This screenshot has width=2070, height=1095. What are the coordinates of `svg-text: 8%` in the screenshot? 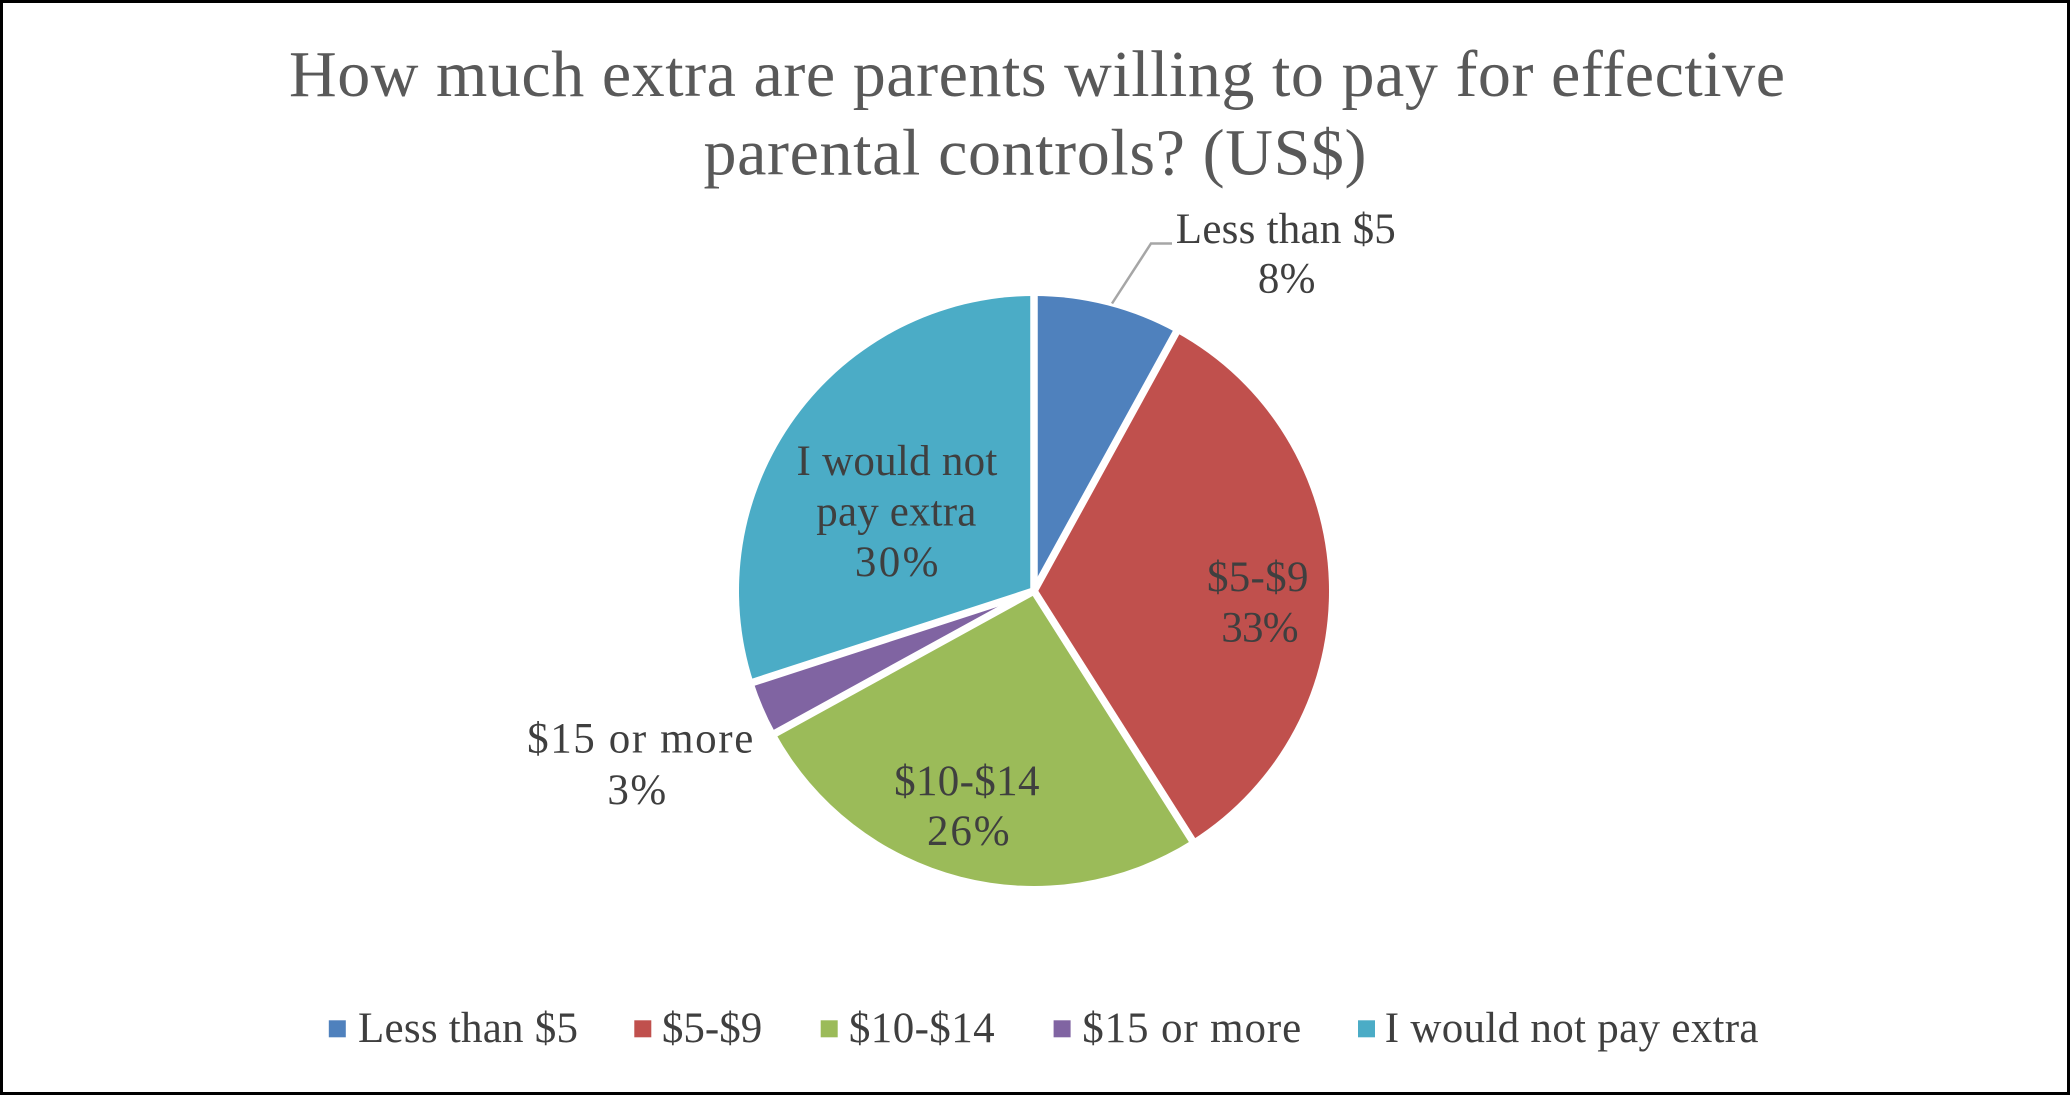 It's located at (1287, 279).